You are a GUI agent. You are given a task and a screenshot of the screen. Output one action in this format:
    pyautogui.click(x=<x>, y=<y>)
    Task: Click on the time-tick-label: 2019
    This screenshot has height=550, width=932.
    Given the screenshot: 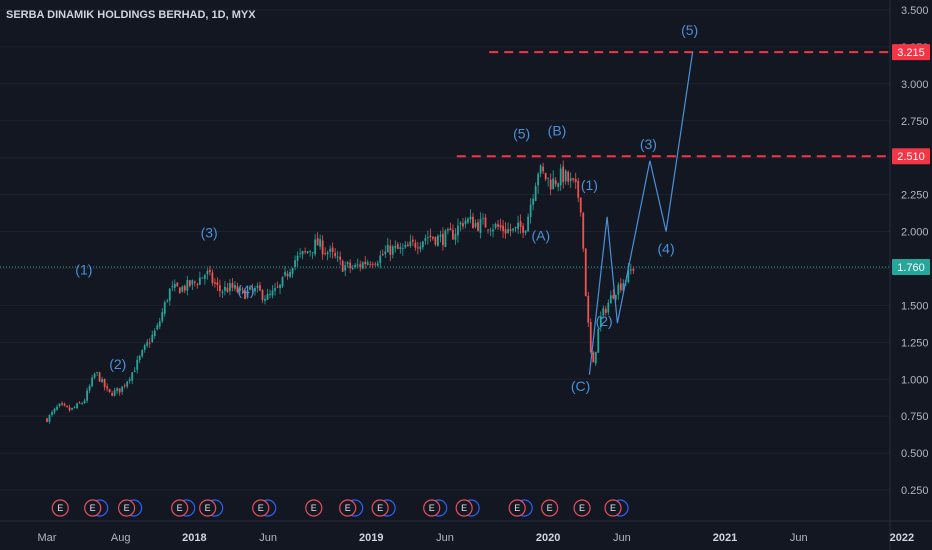 What is the action you would take?
    pyautogui.click(x=371, y=538)
    